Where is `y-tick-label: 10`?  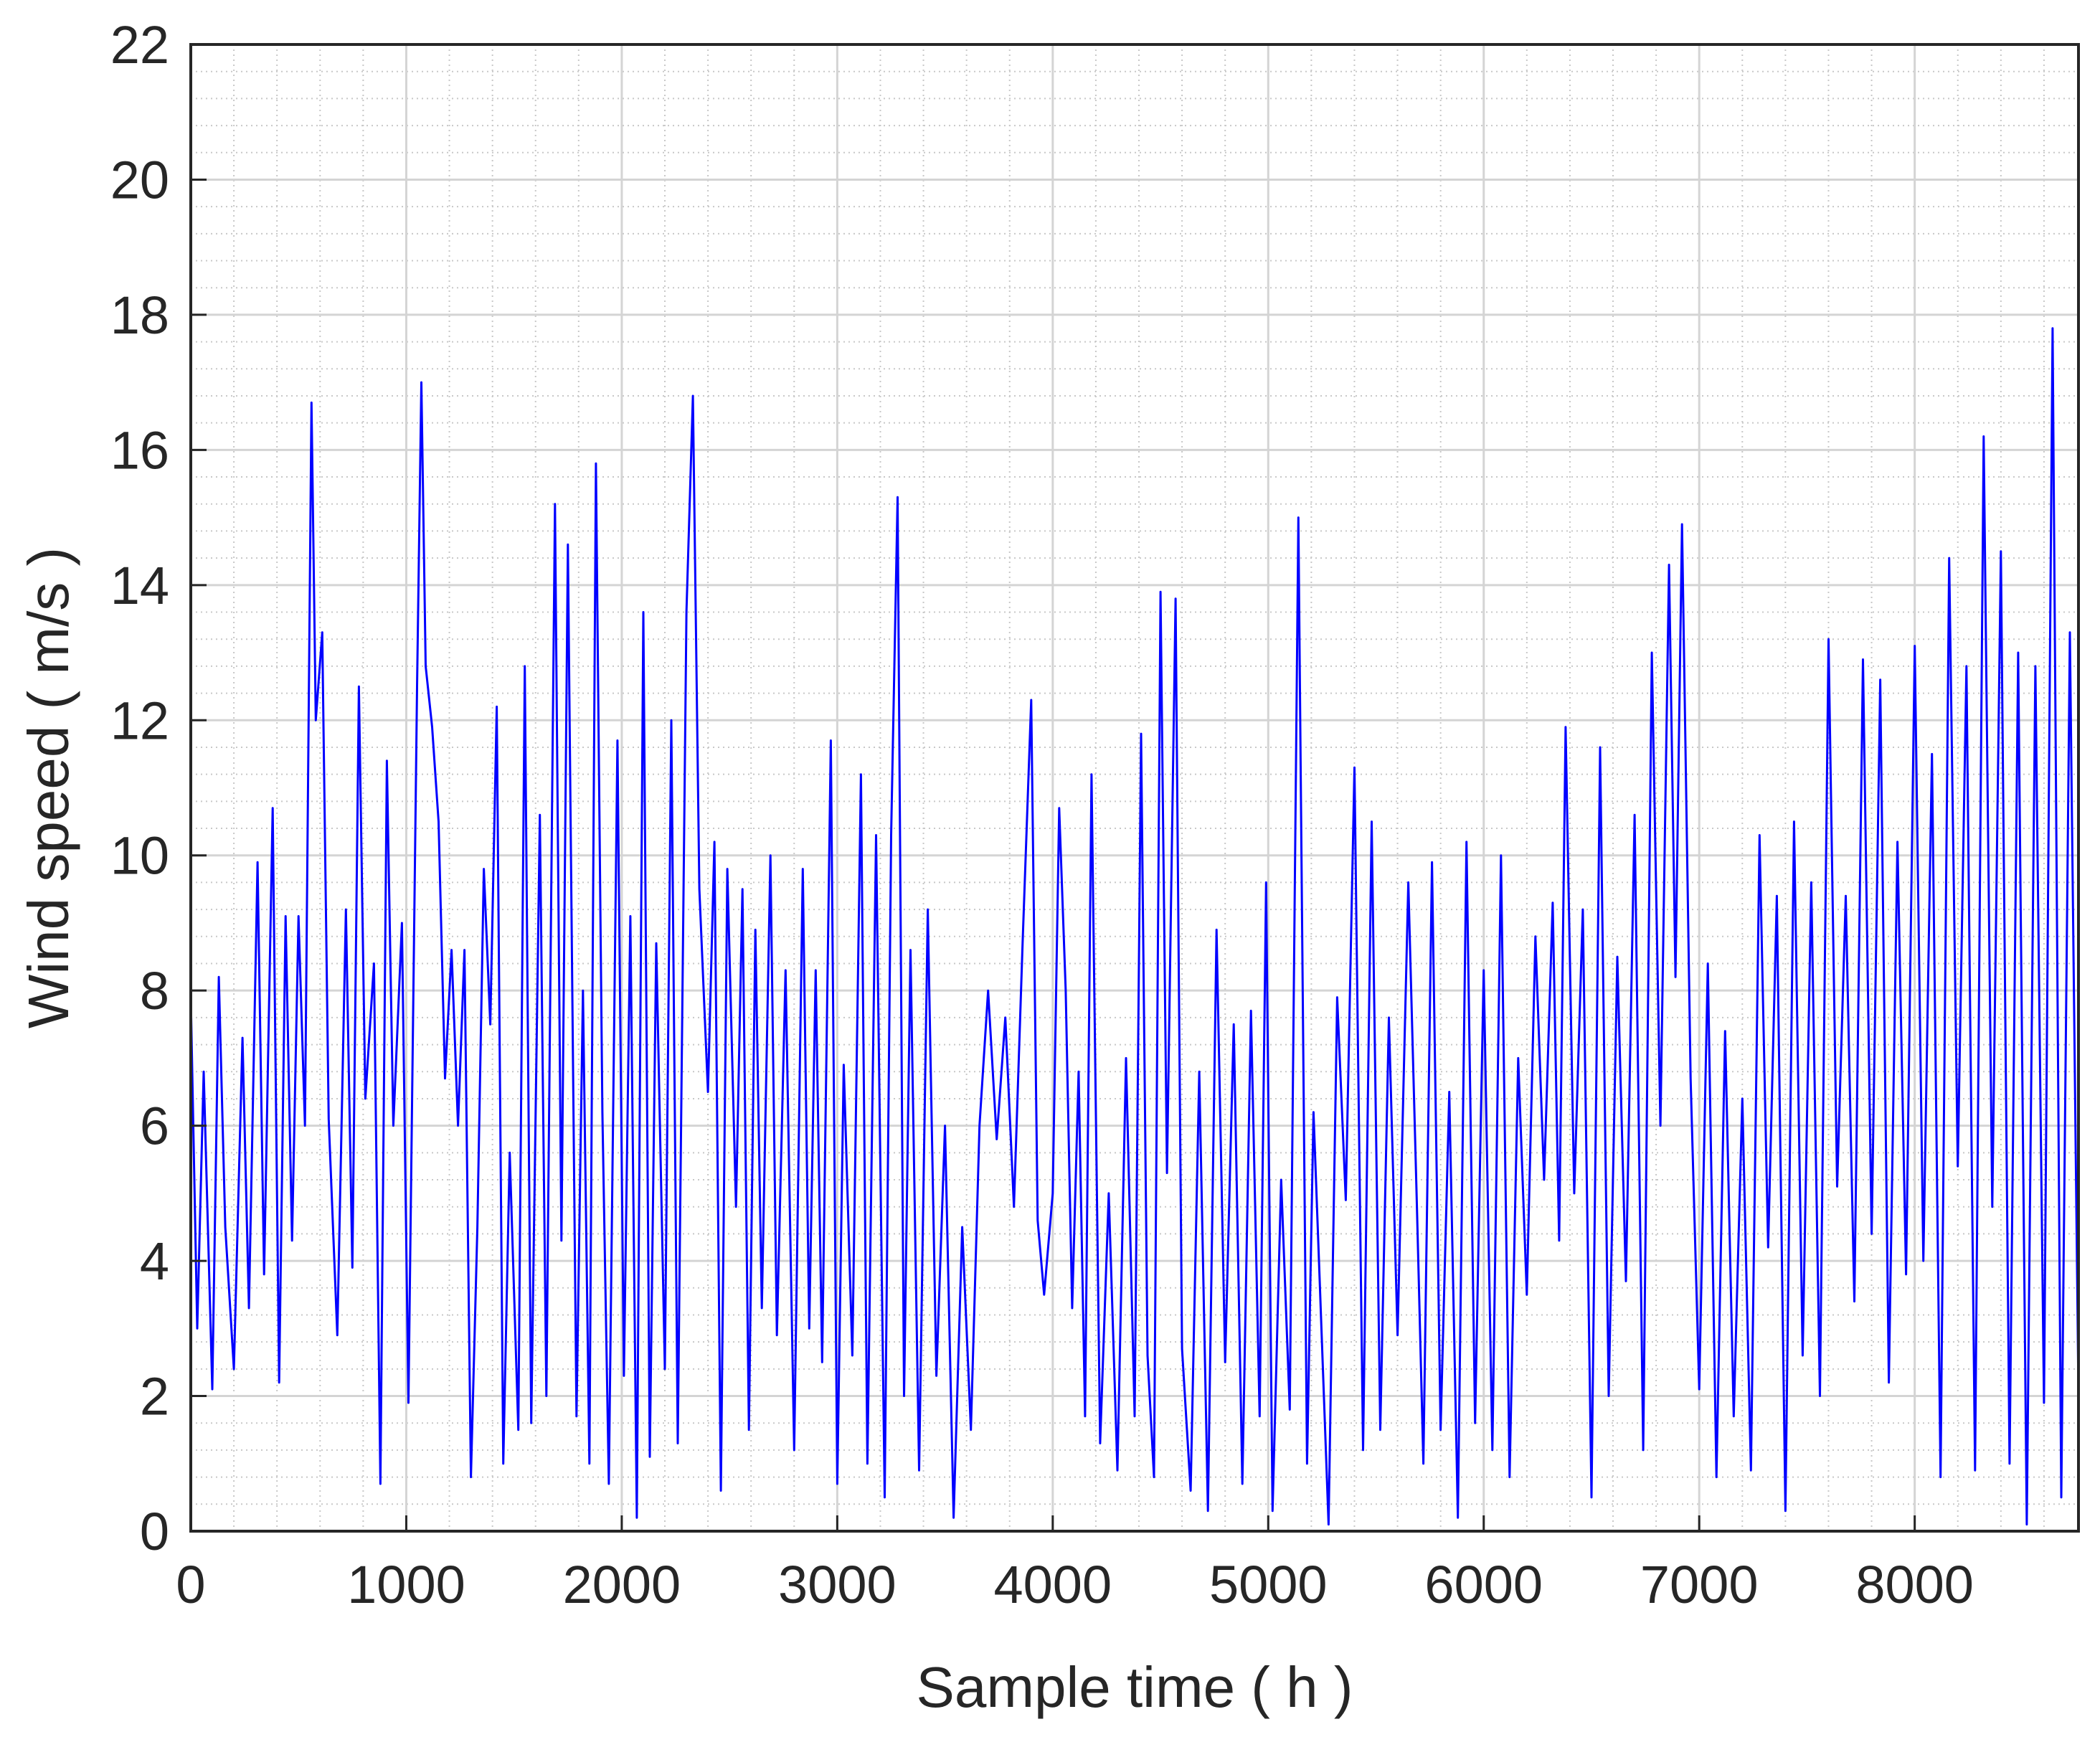
y-tick-label: 10 is located at coordinates (139, 856).